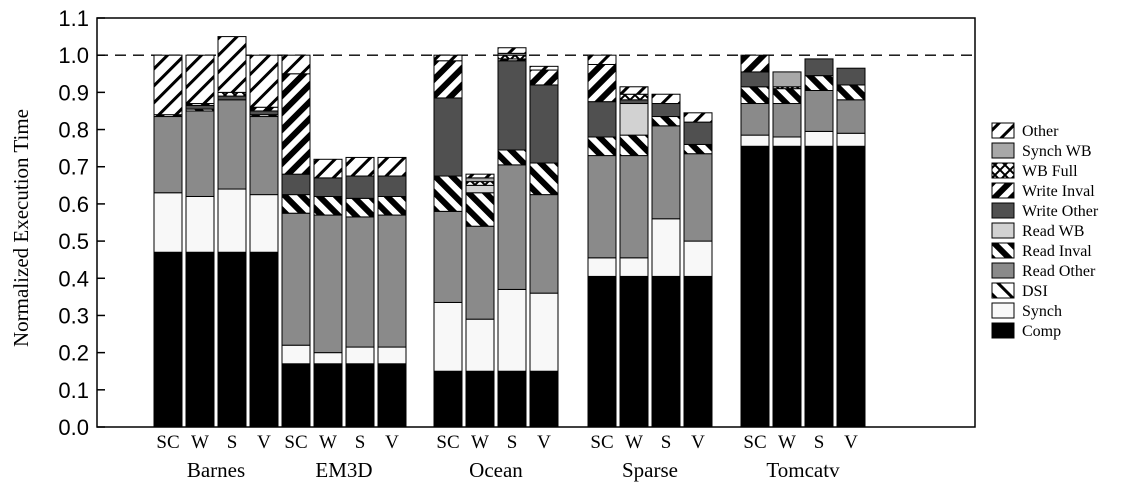 Image resolution: width=1144 pixels, height=487 pixels. I want to click on y-tick-label: 1.1, so click(73, 18).